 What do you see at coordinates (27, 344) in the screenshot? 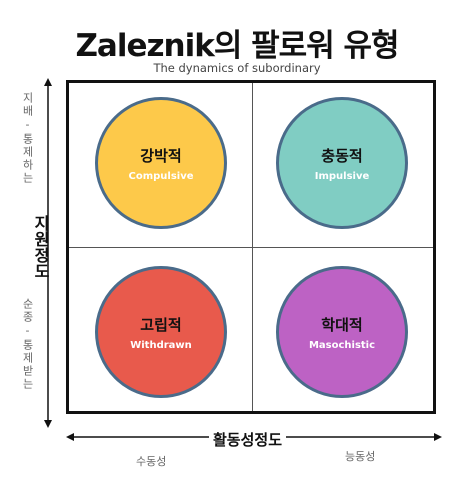
I see `y-axis-bottom-label: 순종-통제받는` at bounding box center [27, 344].